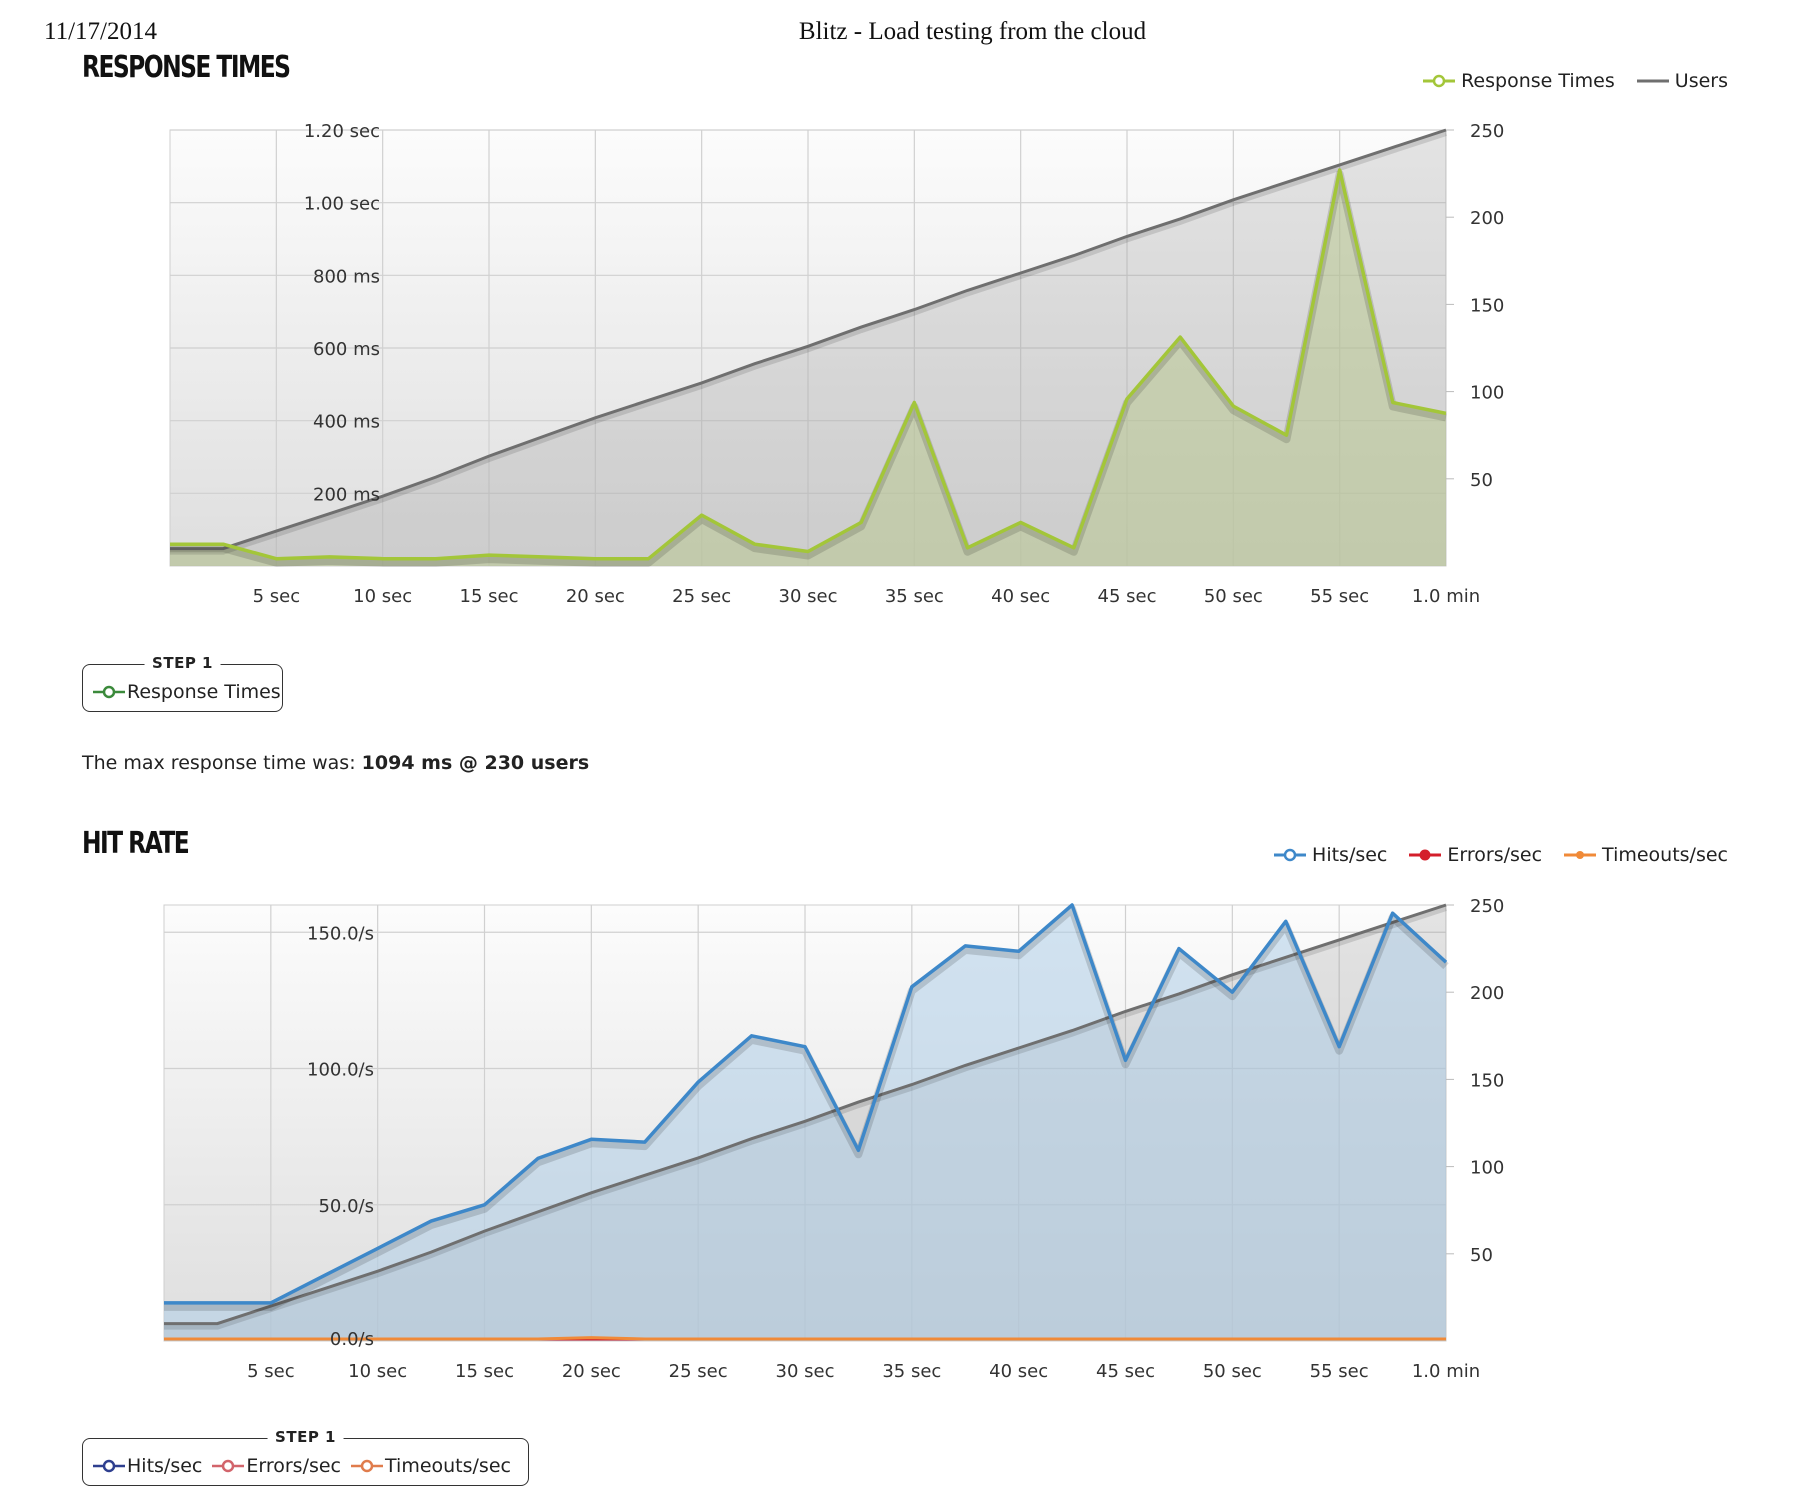  Describe the element at coordinates (1701, 81) in the screenshot. I see `legend-label: Users` at that location.